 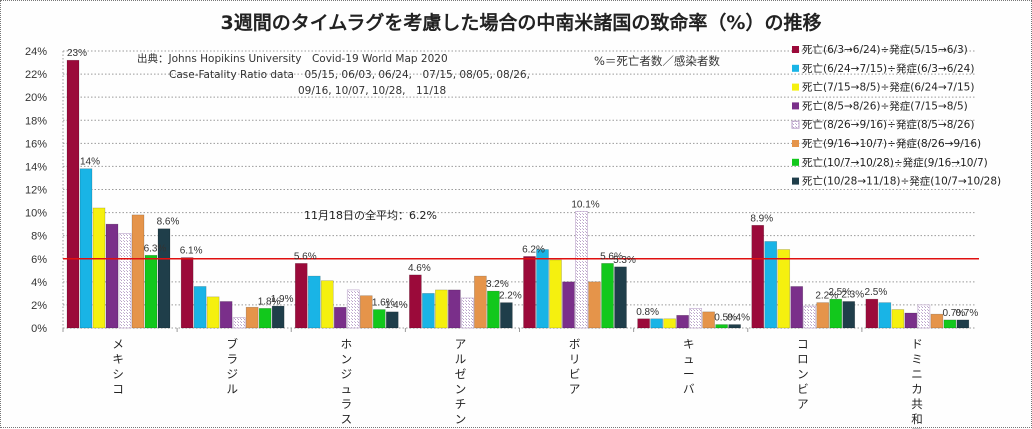 What do you see at coordinates (347, 344) in the screenshot?
I see `svg-text: ホ` at bounding box center [347, 344].